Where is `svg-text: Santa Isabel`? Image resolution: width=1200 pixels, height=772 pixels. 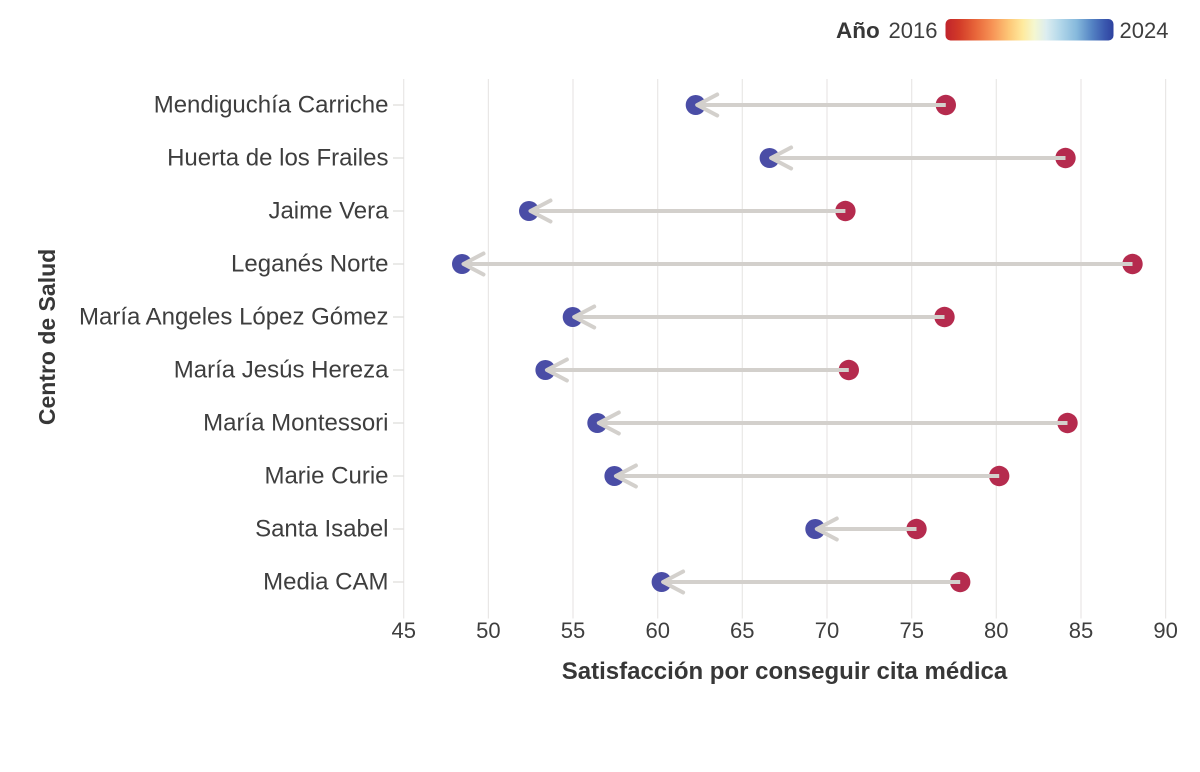 svg-text: Santa Isabel is located at coordinates (321, 529).